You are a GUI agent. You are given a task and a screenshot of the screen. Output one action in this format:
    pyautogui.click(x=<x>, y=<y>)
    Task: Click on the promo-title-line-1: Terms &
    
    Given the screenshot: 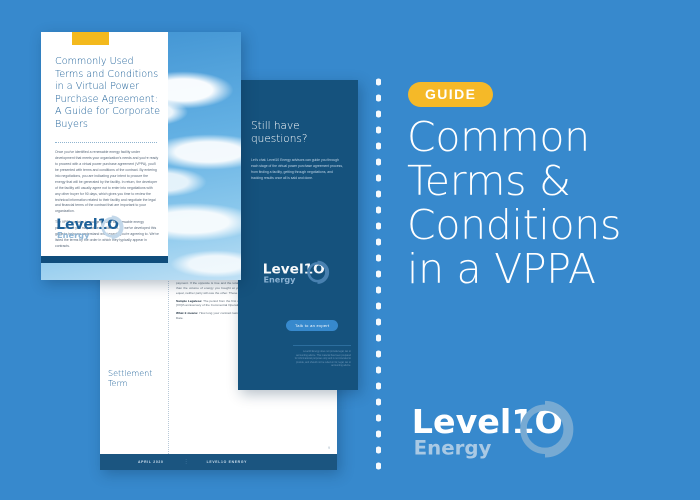 What is the action you would take?
    pyautogui.click(x=489, y=180)
    